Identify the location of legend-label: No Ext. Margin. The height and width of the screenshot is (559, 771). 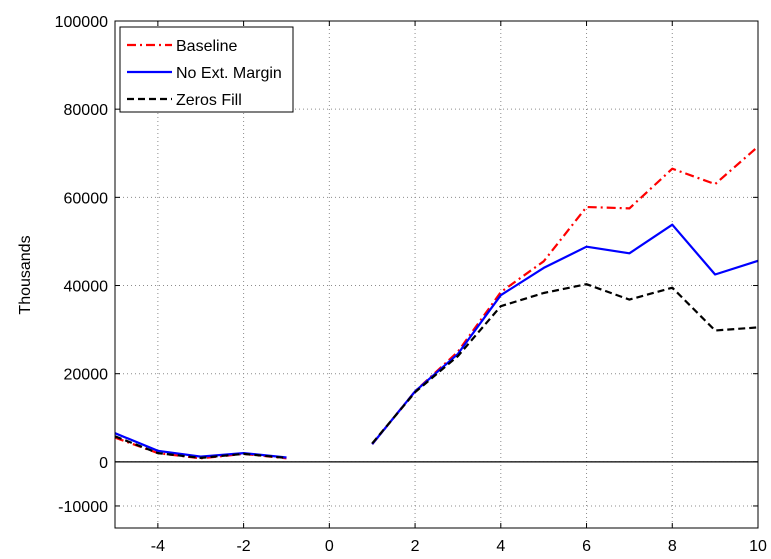
(229, 73).